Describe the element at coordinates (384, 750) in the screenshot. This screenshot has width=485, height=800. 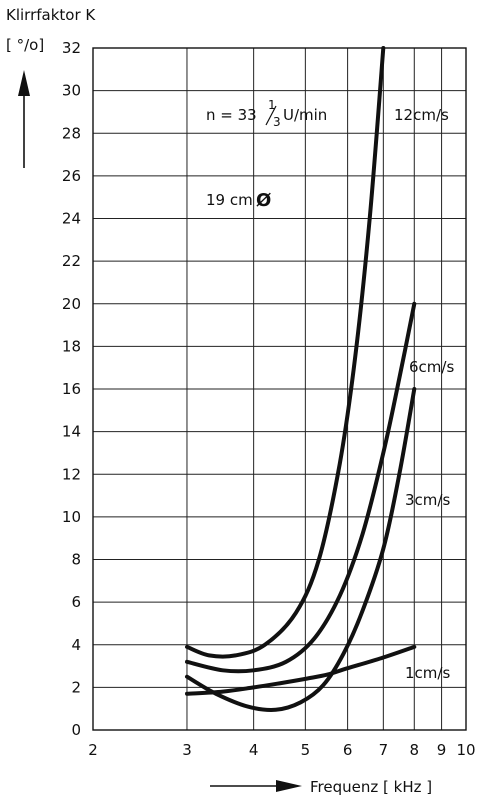
I see `x-tick-label: 7` at that location.